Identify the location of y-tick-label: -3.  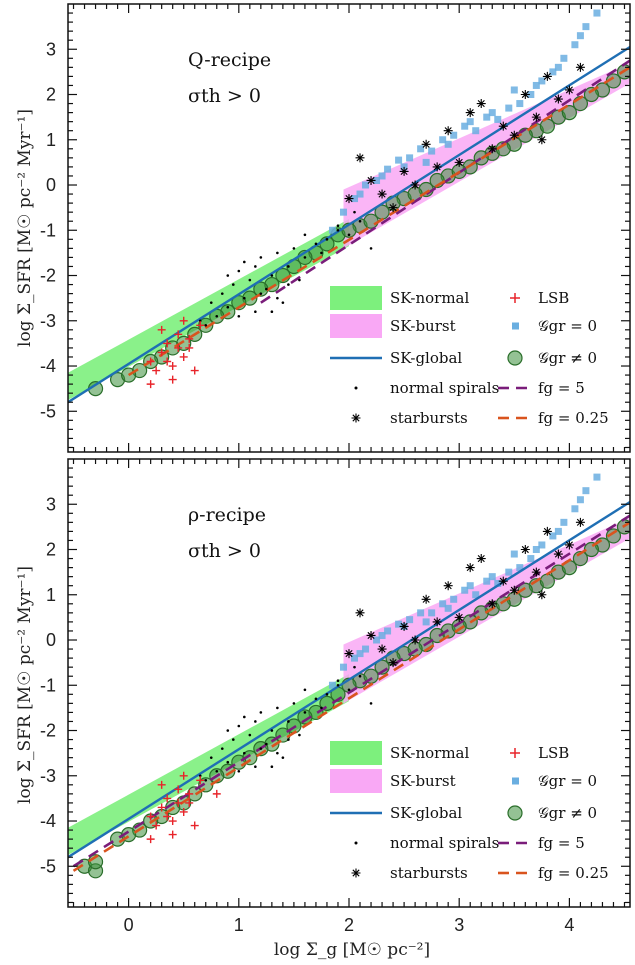
(48, 776).